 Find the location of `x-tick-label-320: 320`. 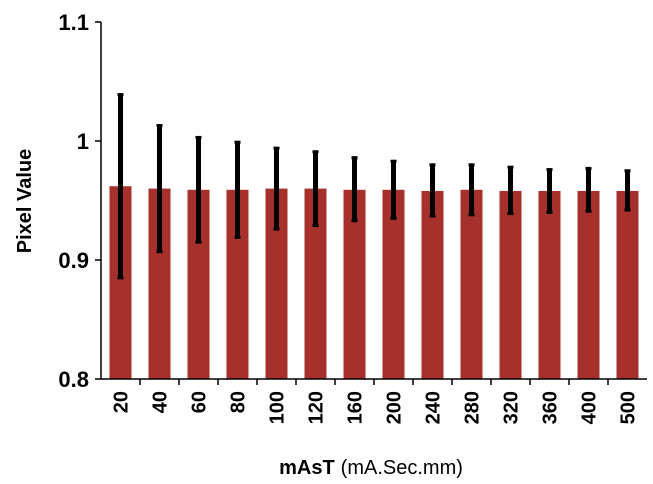

x-tick-label-320: 320 is located at coordinates (512, 407).